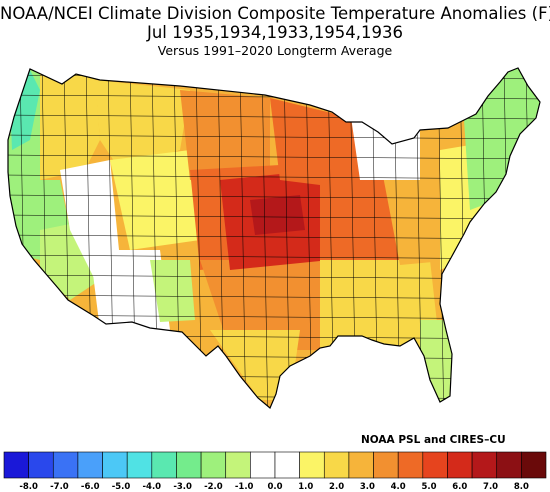 This screenshot has width=550, height=492. I want to click on colorbar-tick-label: 5.0, so click(428, 487).